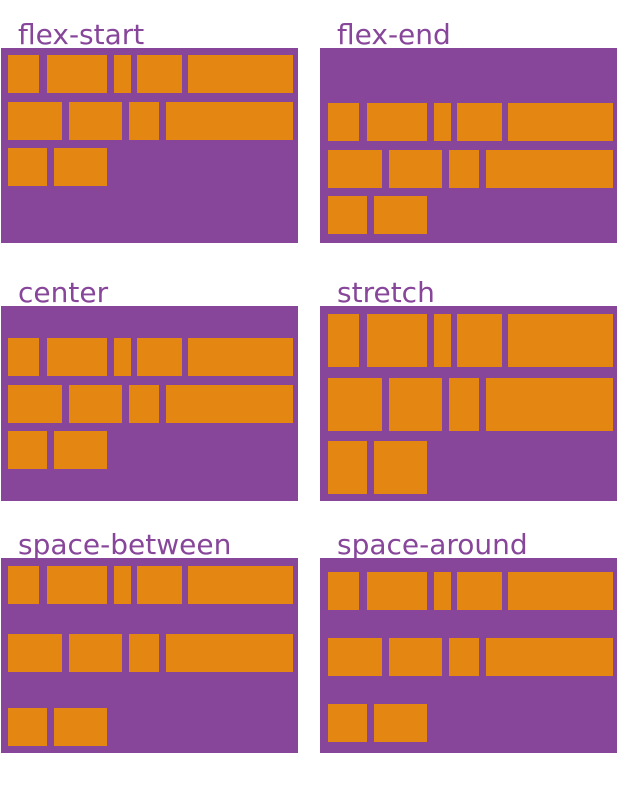 This screenshot has height=786, width=620. I want to click on label-space-around: space-around, so click(432, 544).